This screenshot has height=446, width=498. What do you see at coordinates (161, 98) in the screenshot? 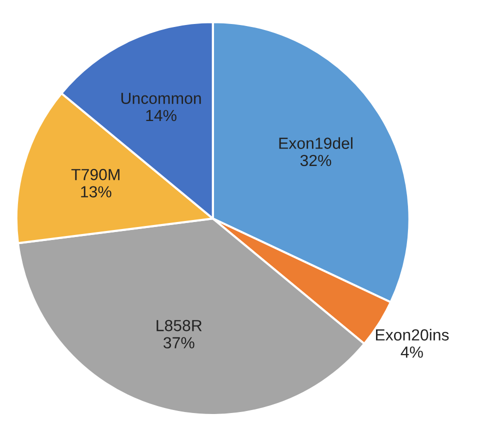
I see `slice-label: Uncommon` at bounding box center [161, 98].